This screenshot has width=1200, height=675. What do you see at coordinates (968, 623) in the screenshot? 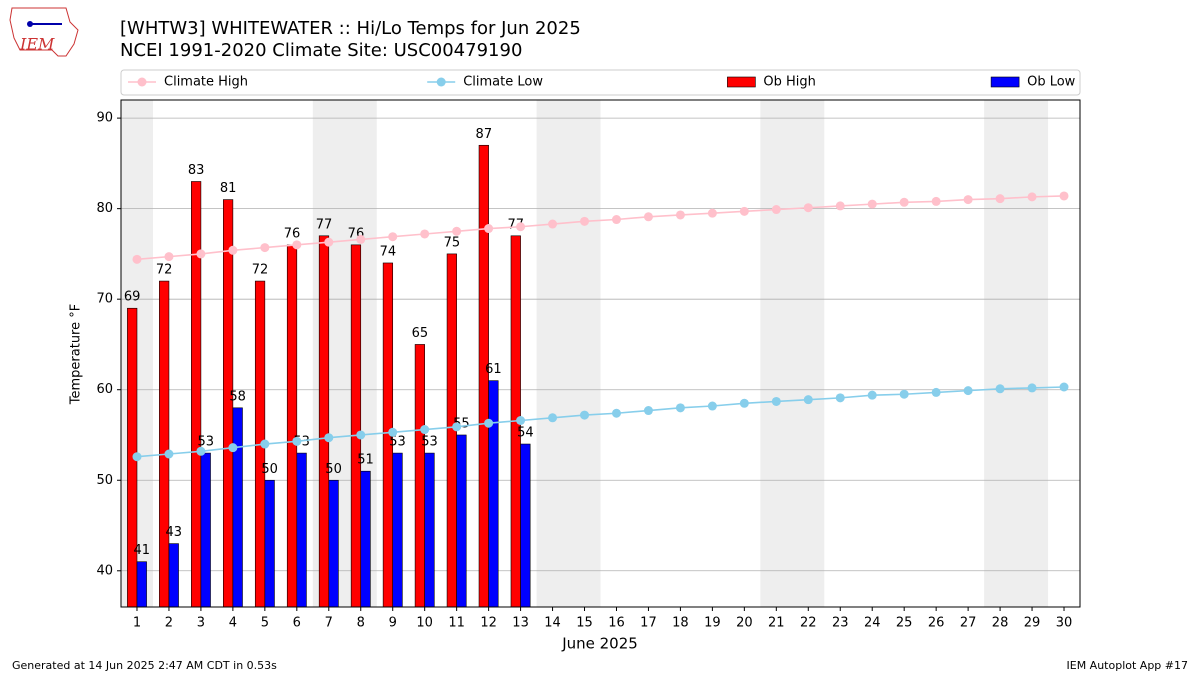
I see `x-tick-label: 27` at bounding box center [968, 623].